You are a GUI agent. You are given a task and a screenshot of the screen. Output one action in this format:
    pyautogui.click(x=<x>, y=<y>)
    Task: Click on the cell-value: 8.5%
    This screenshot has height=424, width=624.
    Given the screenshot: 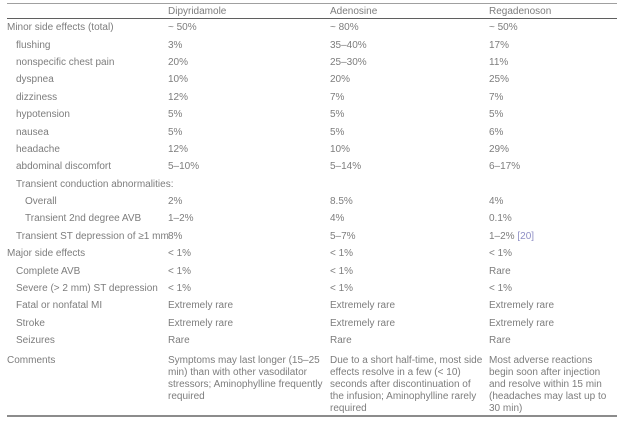 What is the action you would take?
    pyautogui.click(x=341, y=202)
    